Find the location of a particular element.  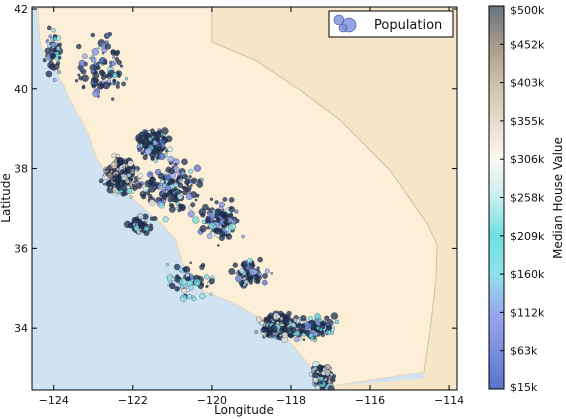

colorbar-tick-label: $258k is located at coordinates (527, 198).